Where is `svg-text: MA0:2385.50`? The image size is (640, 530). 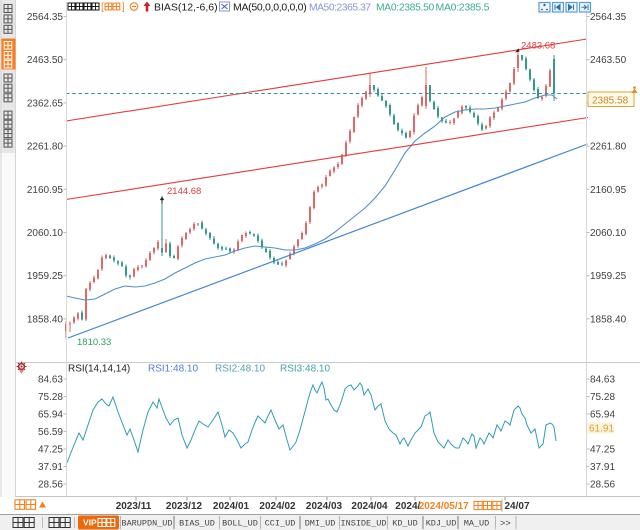
svg-text: MA0:2385.50 is located at coordinates (405, 8).